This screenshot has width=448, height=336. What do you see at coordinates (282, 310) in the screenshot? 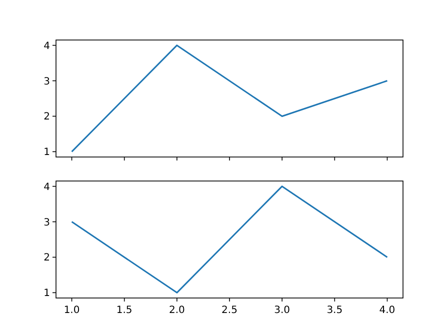
I see `x-tick-label: 3.0` at bounding box center [282, 310].